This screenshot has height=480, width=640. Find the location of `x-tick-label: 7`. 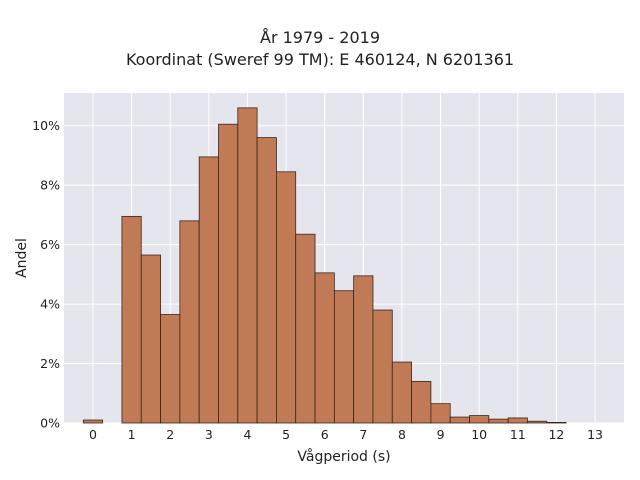

x-tick-label: 7 is located at coordinates (363, 434).